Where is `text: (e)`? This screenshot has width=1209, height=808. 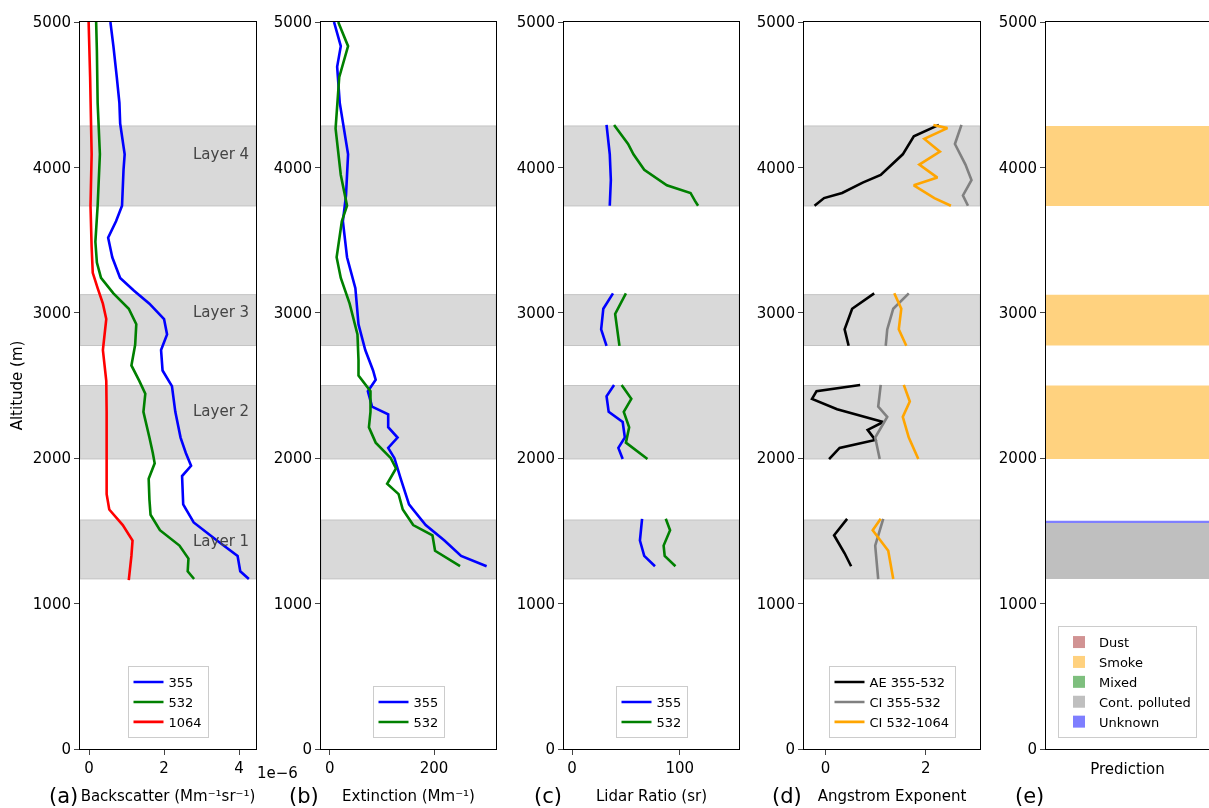
text: (e) is located at coordinates (1030, 796).